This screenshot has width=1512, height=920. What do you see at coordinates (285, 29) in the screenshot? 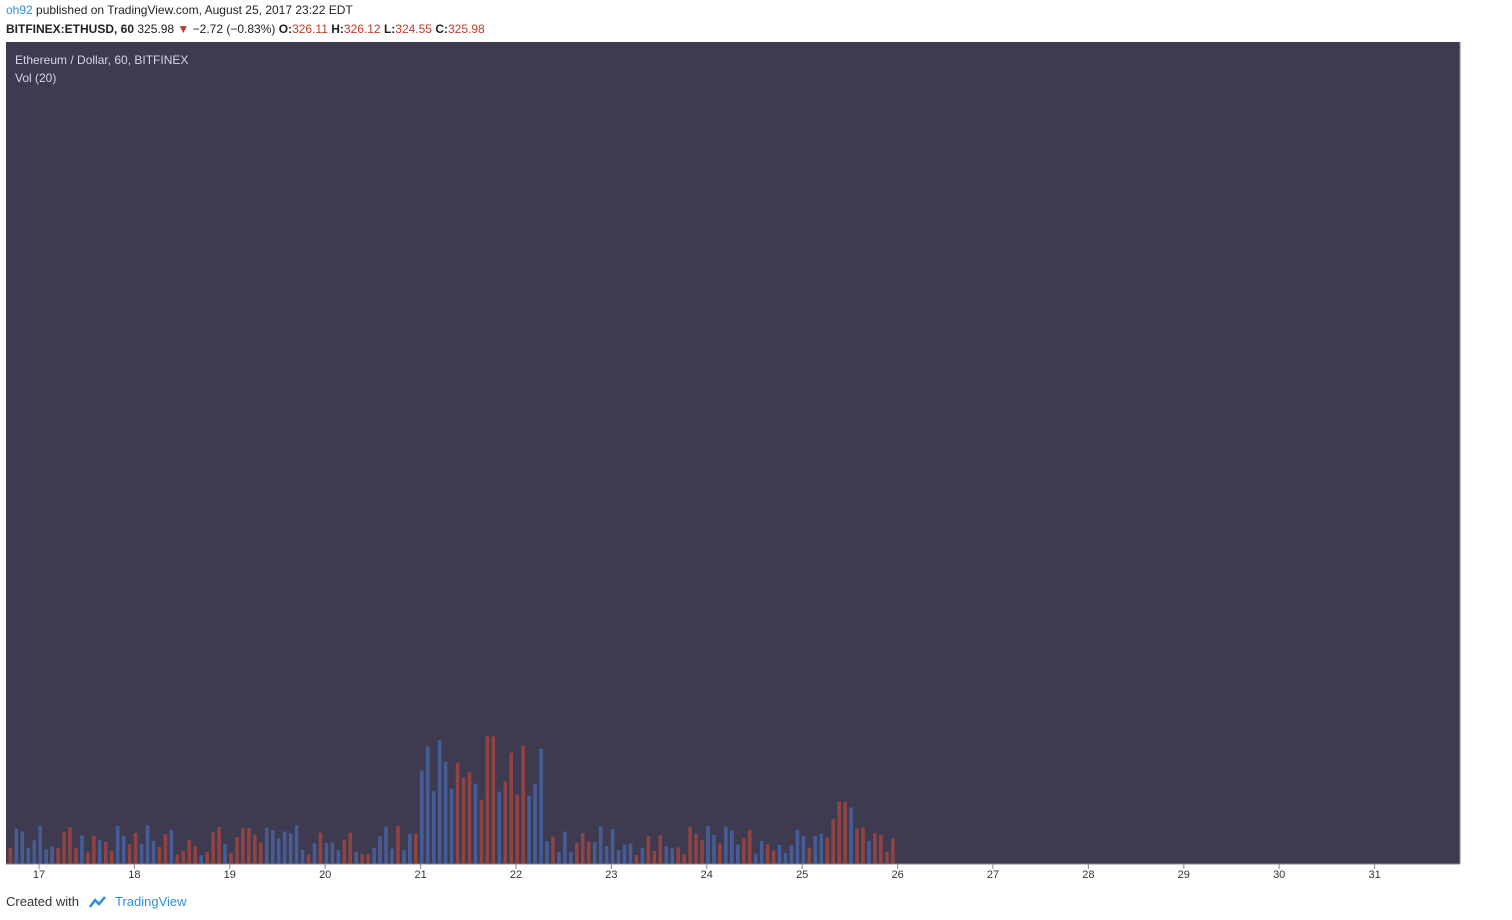
I see `open-label: O:` at bounding box center [285, 29].